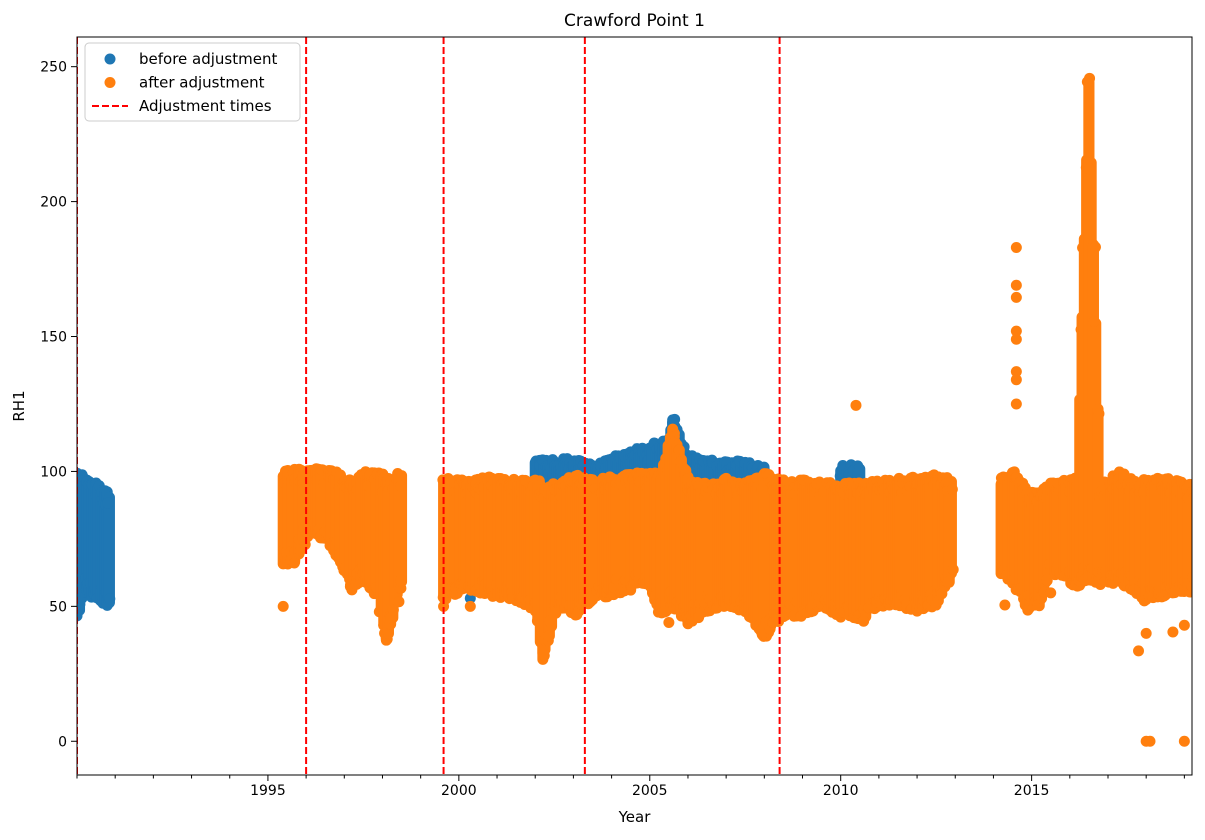  I want to click on legend-label: after adjustment, so click(202, 83).